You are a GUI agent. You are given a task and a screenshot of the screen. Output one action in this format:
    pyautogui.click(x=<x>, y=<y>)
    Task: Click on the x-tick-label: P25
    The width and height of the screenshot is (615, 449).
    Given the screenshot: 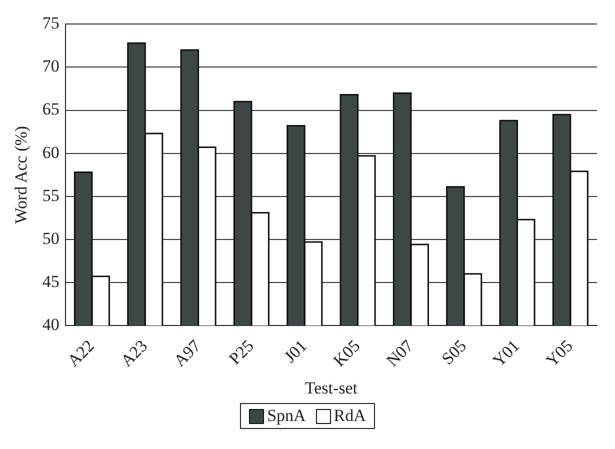 What is the action you would take?
    pyautogui.click(x=241, y=352)
    